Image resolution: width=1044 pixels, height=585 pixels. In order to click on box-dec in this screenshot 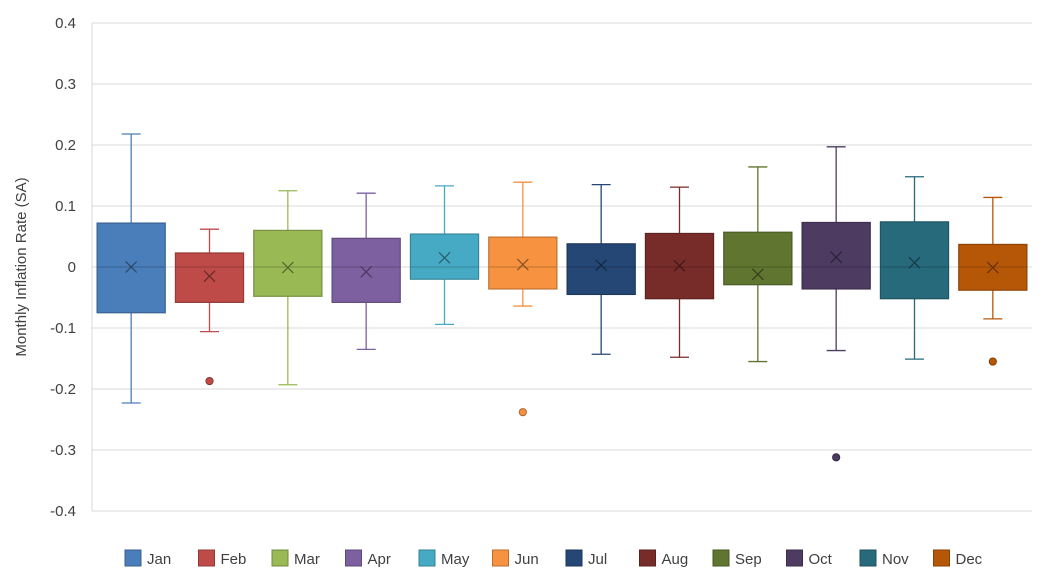, I will do `click(993, 281)`.